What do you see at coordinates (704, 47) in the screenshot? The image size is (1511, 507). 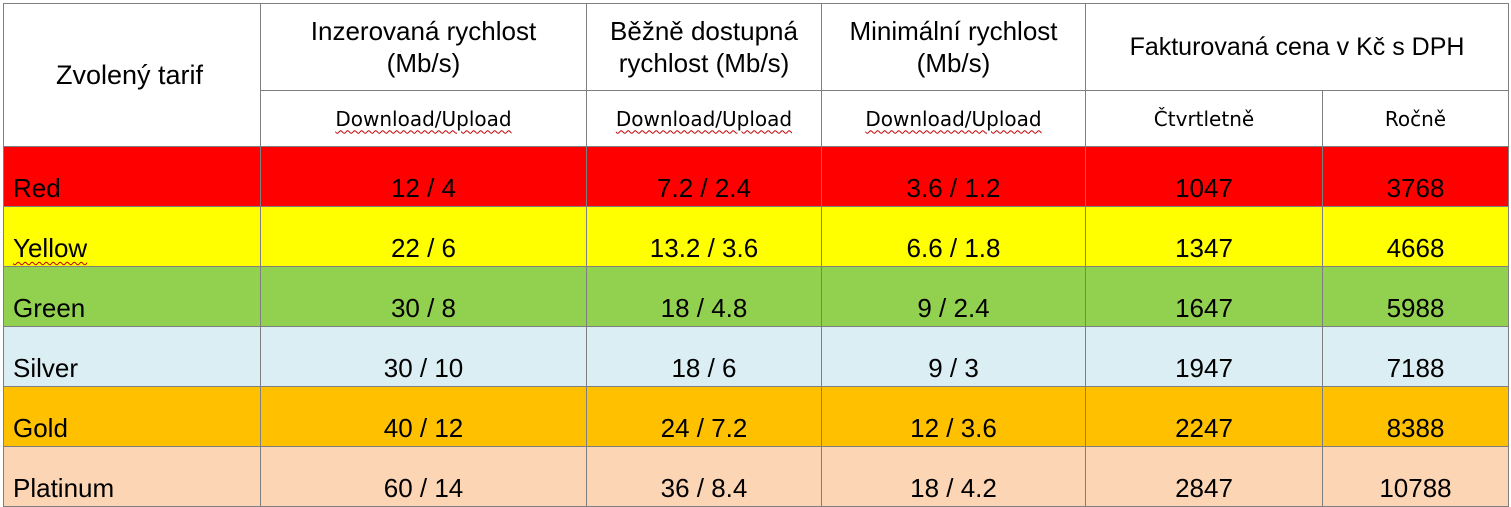 I see `header-common: Běžně dostupná rychlost (Mb/s)` at bounding box center [704, 47].